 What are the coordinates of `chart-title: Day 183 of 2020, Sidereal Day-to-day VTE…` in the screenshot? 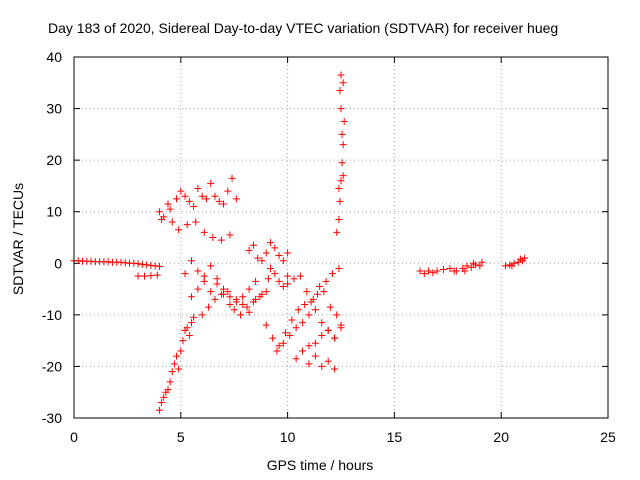 It's located at (303, 28).